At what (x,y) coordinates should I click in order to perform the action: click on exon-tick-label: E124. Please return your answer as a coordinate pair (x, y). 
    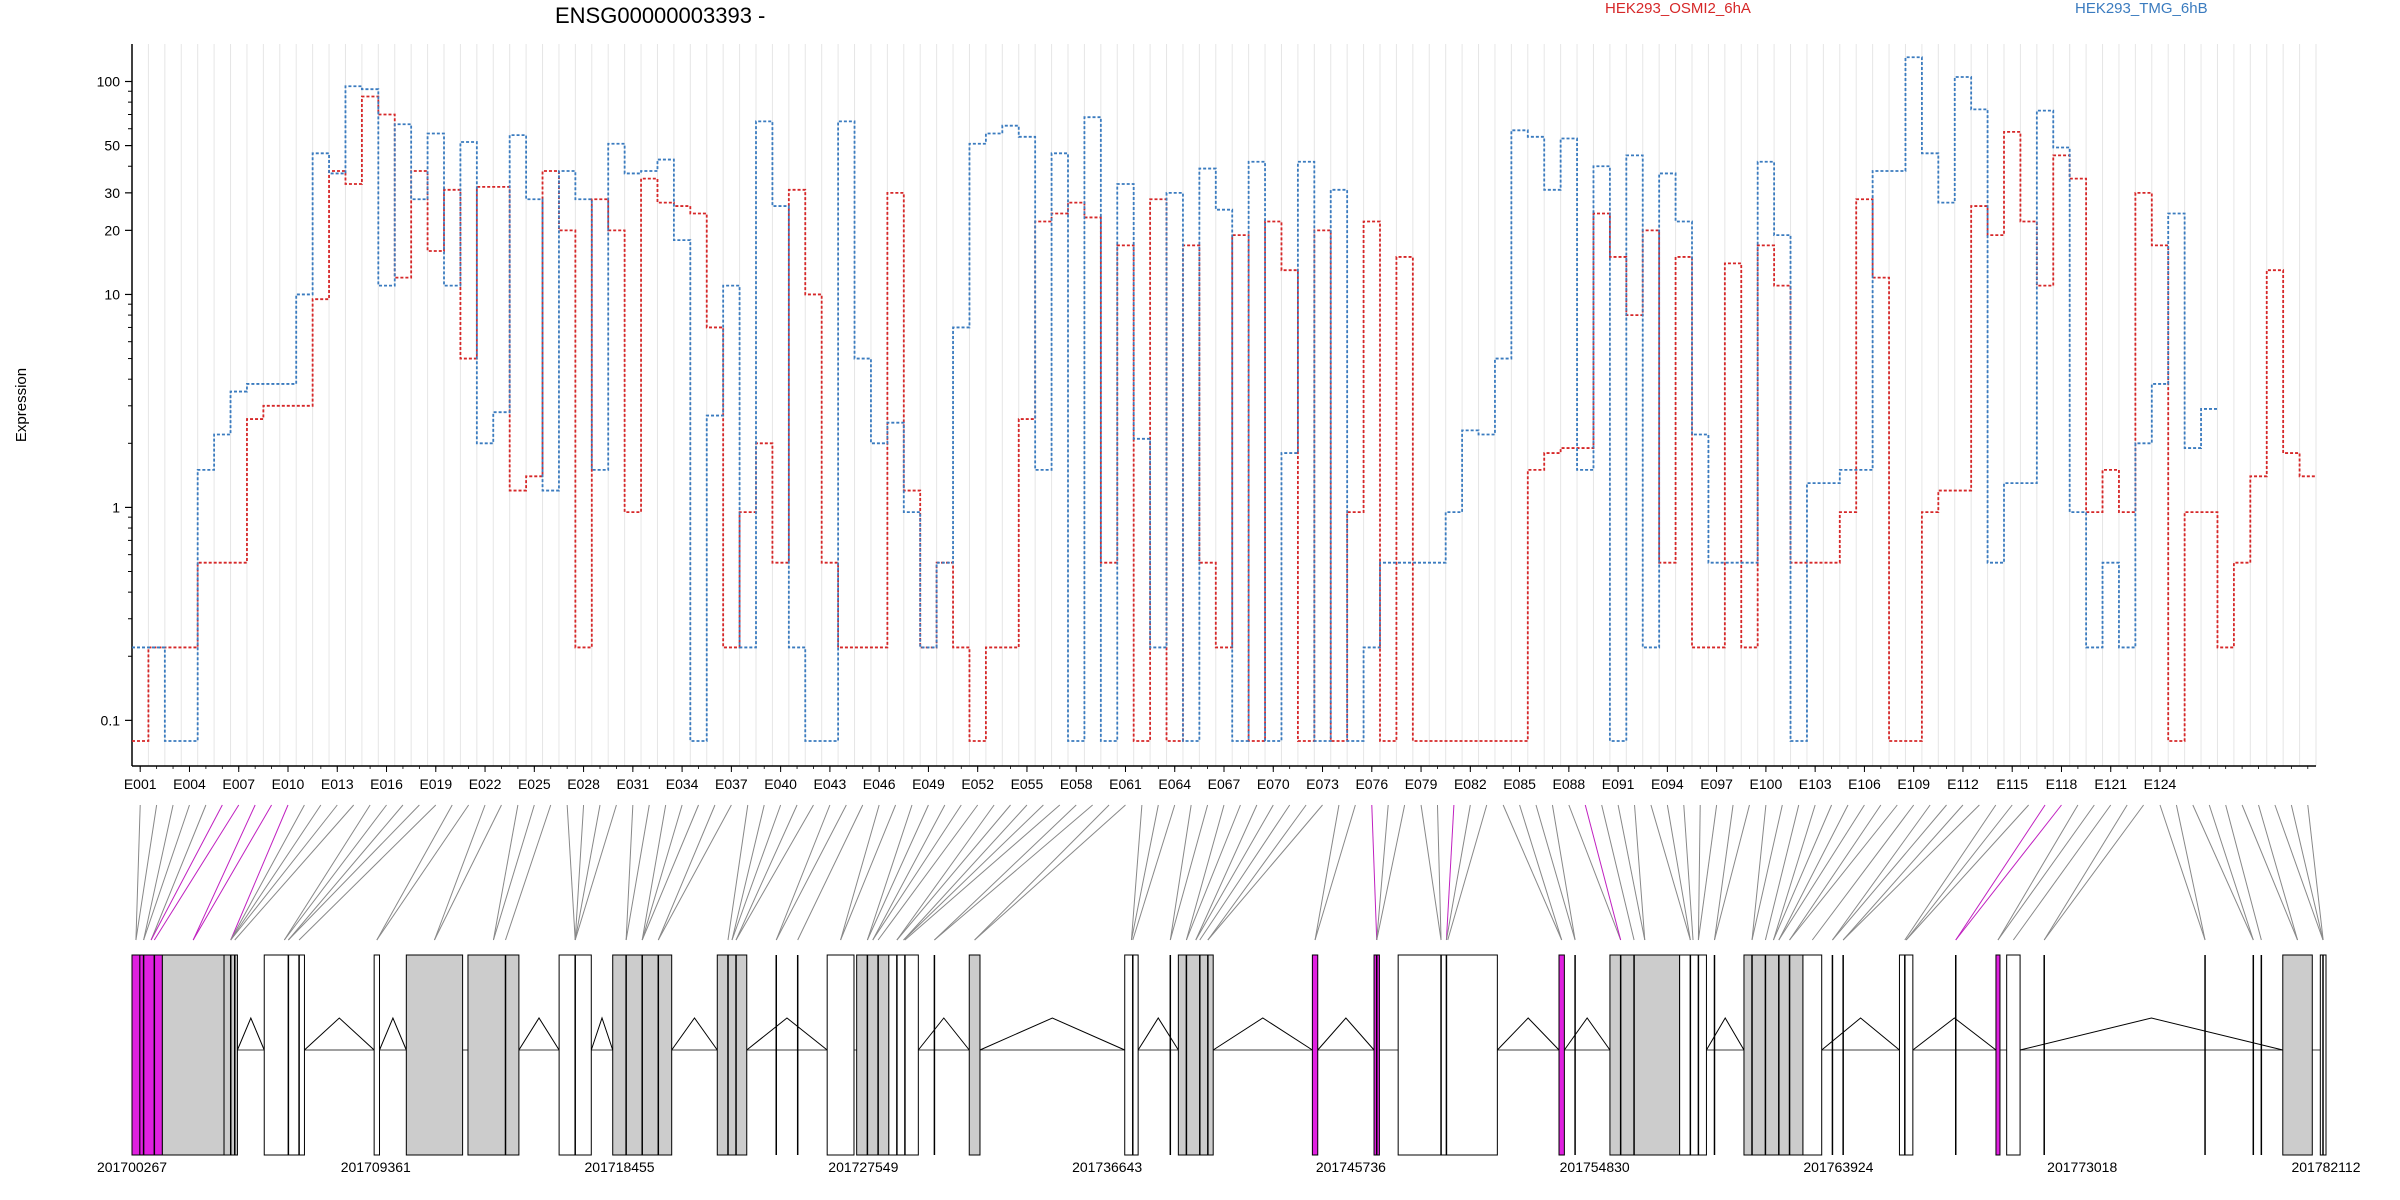
    Looking at the image, I should click on (2160, 784).